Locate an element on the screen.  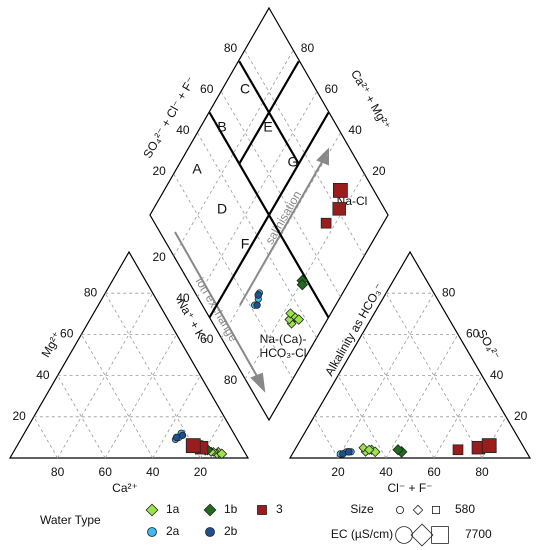
size-legend-label: 580 is located at coordinates (465, 509).